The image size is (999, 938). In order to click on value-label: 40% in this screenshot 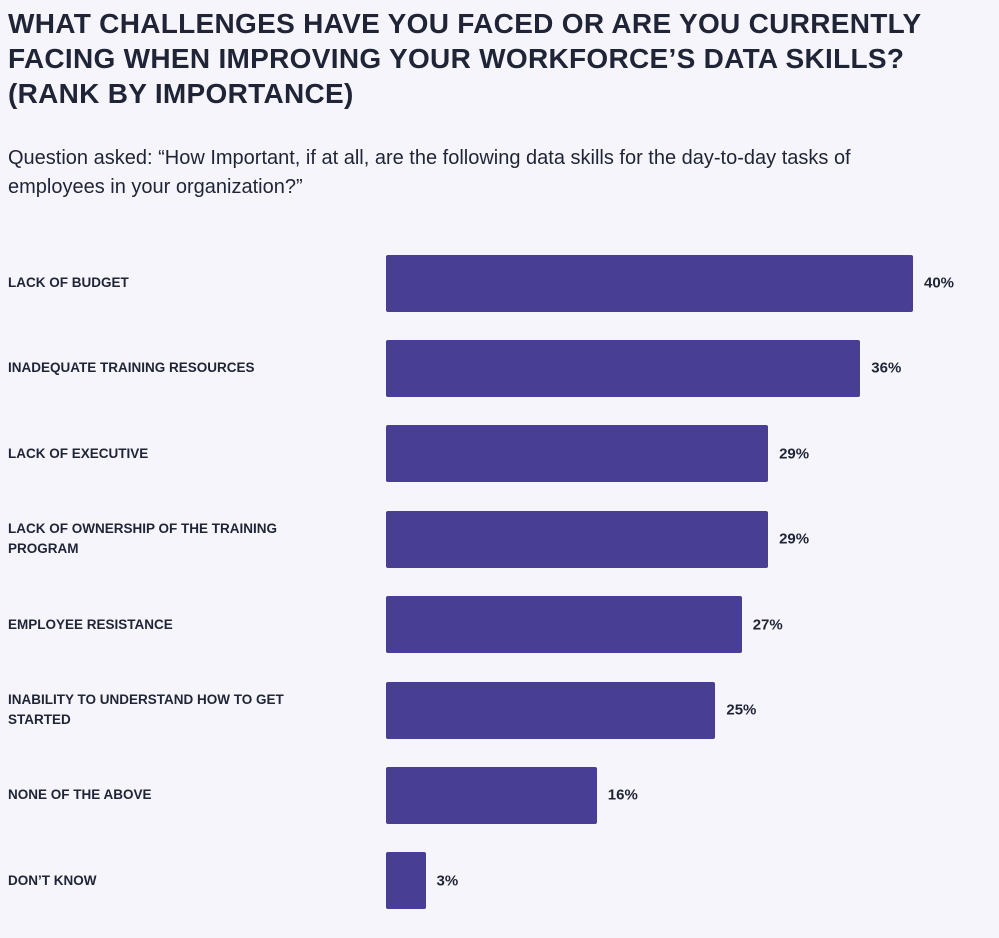, I will do `click(939, 283)`.